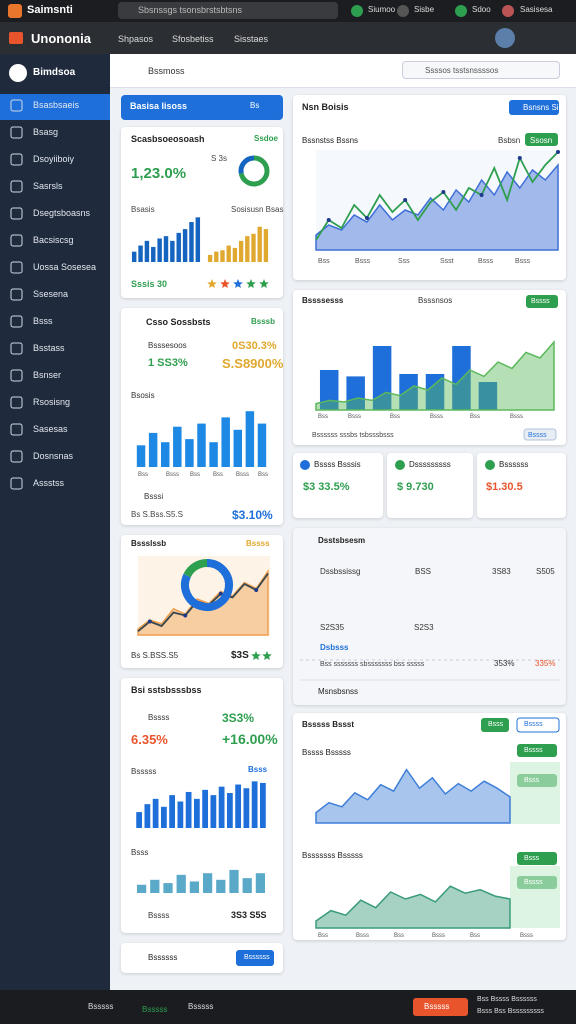  I want to click on sidebar-item: Rsosisng, so click(52, 402).